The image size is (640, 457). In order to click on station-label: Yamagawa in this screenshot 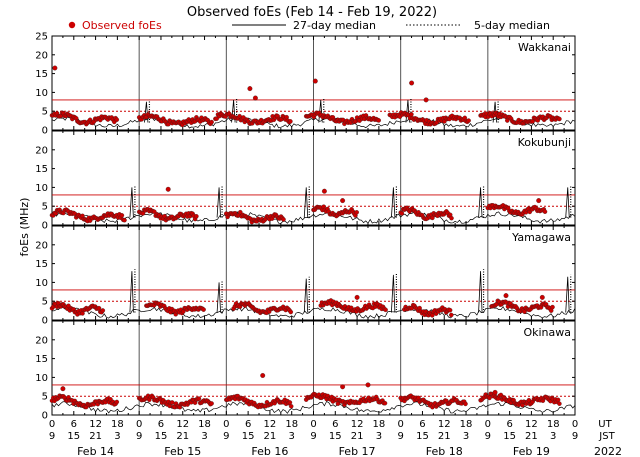, I will do `click(541, 237)`.